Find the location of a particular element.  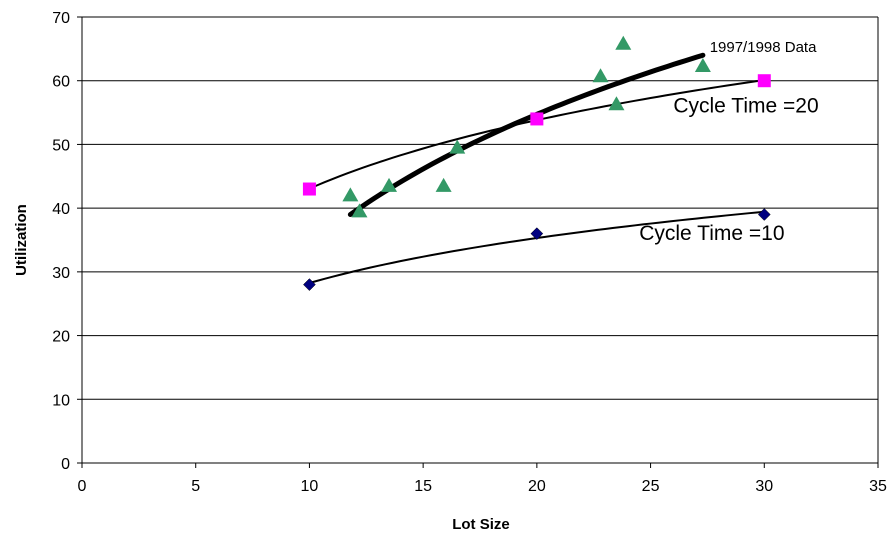

y-tick-label: 20 is located at coordinates (61, 337).